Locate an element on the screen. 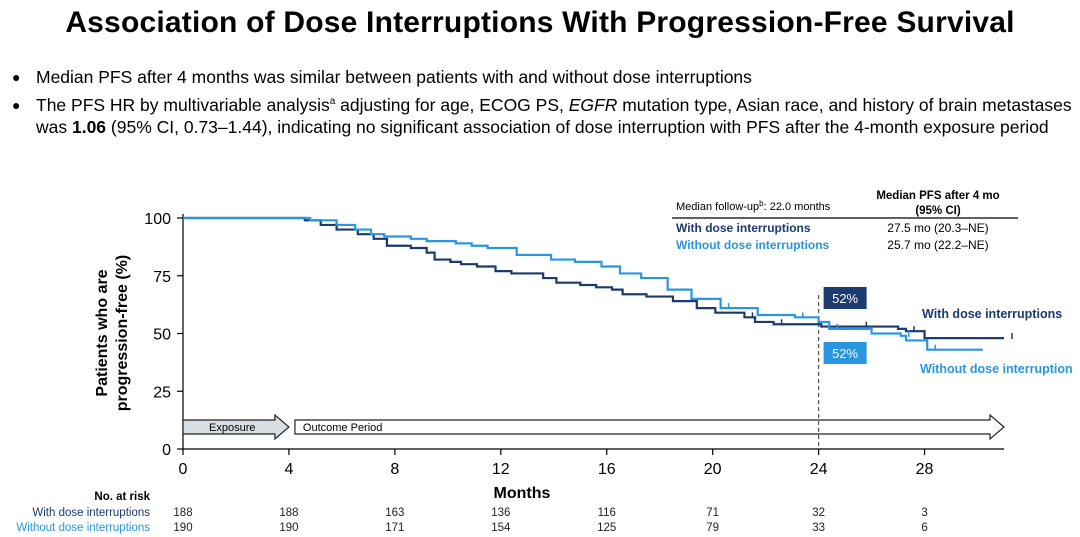 The image size is (1080, 537). y-tick-label: 0 is located at coordinates (166, 450).